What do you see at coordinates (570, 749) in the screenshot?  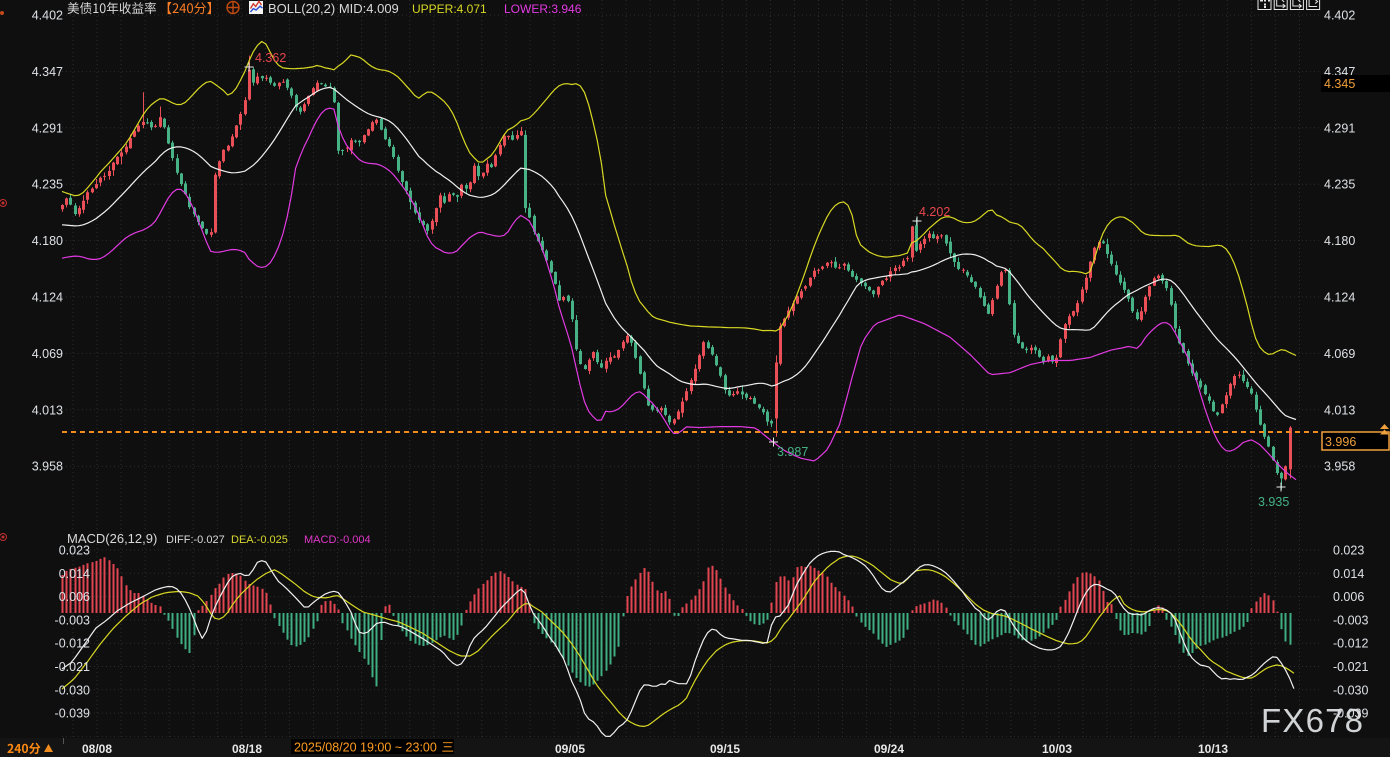 I see `svg-text: 09/05` at bounding box center [570, 749].